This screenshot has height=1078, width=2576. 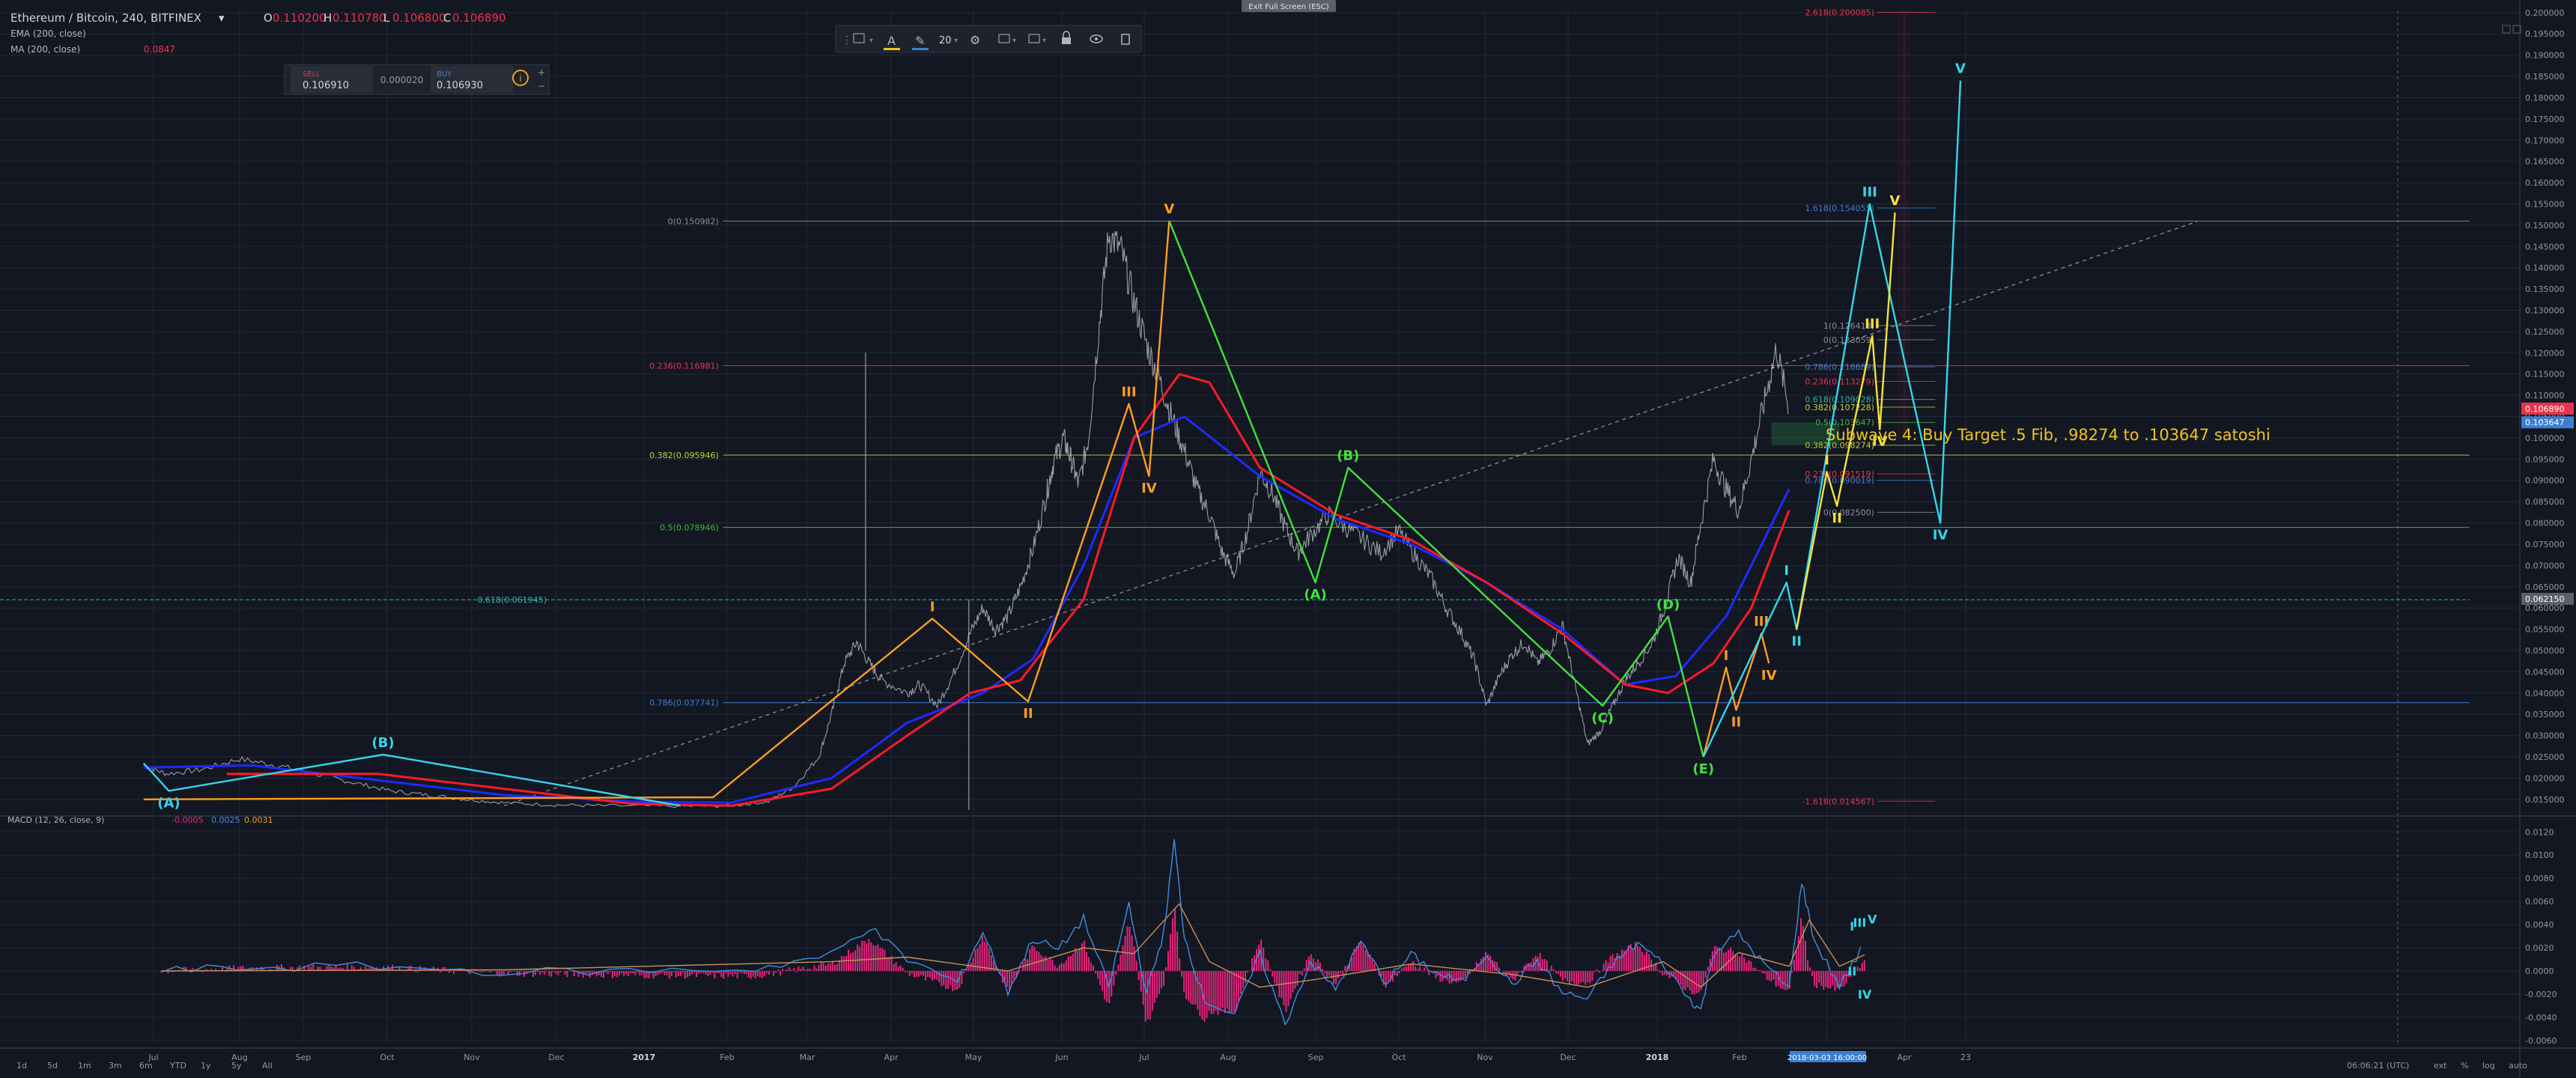 I want to click on pen-icon: ✎, so click(x=920, y=41).